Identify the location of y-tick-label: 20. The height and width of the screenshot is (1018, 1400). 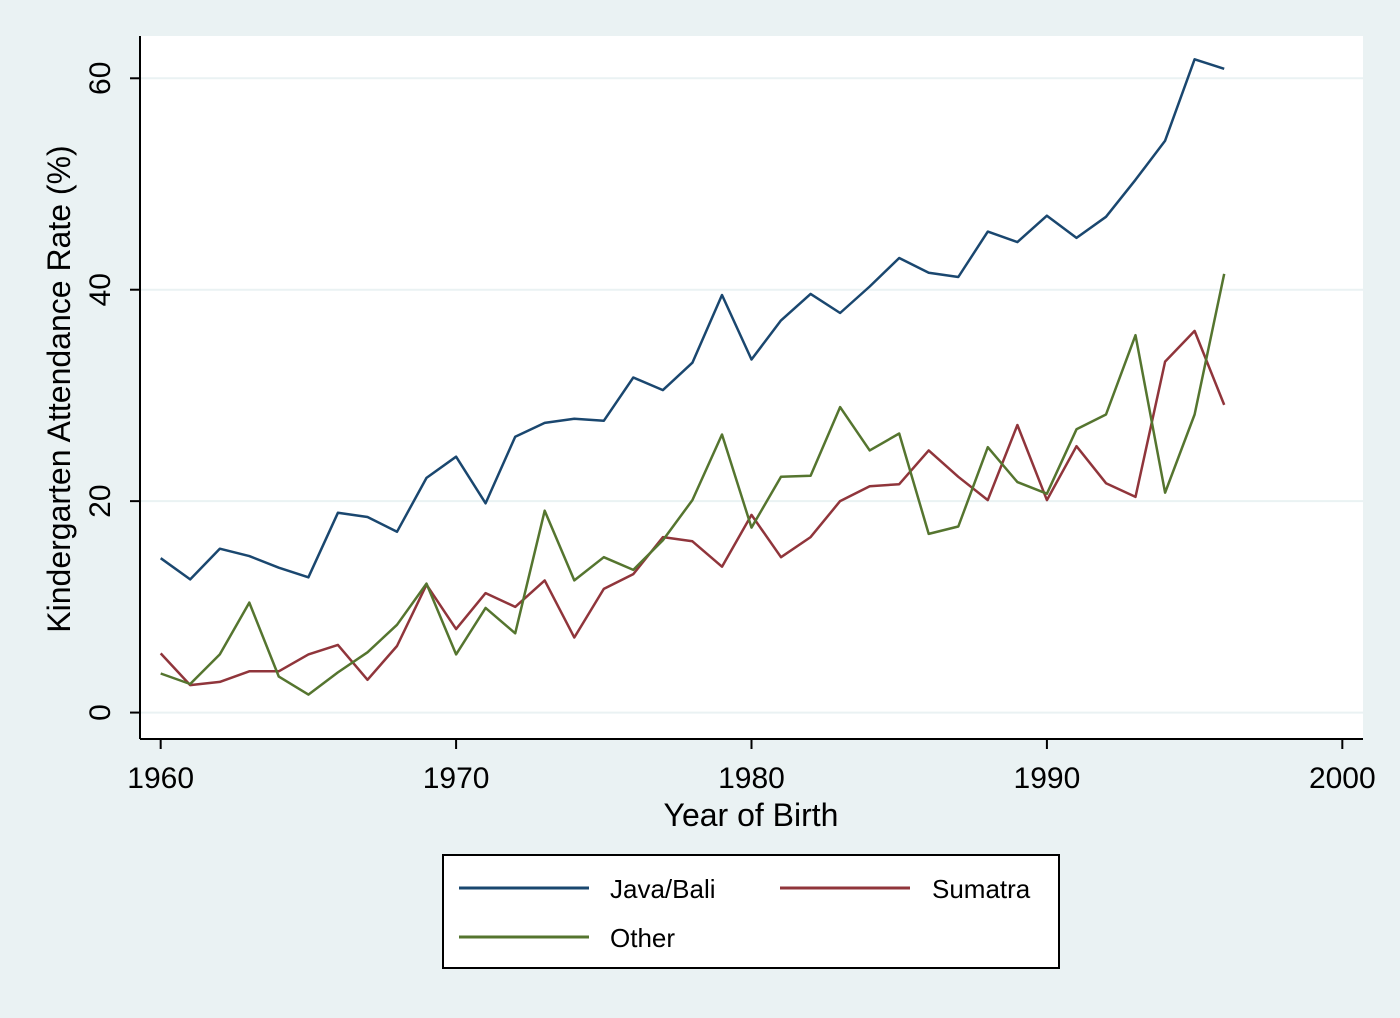
(100, 500).